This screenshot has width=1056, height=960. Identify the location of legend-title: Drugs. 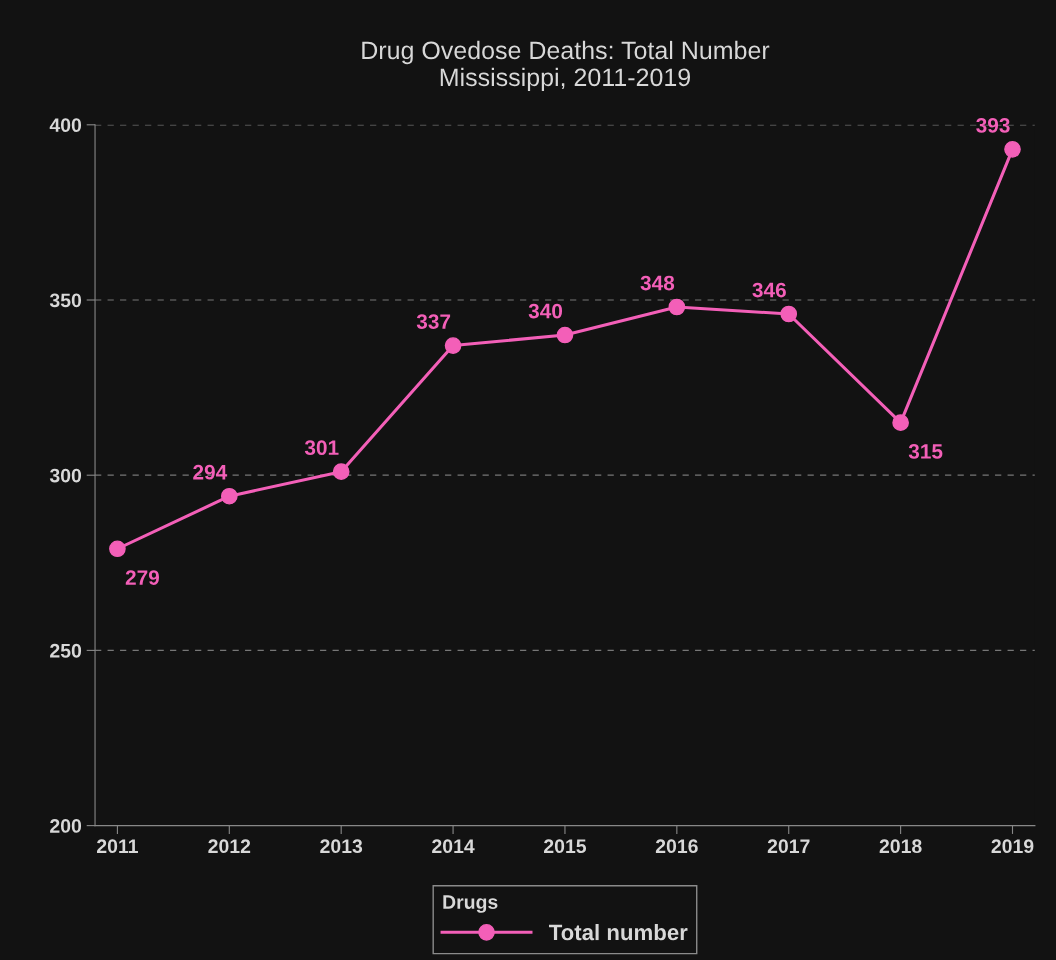
(470, 904).